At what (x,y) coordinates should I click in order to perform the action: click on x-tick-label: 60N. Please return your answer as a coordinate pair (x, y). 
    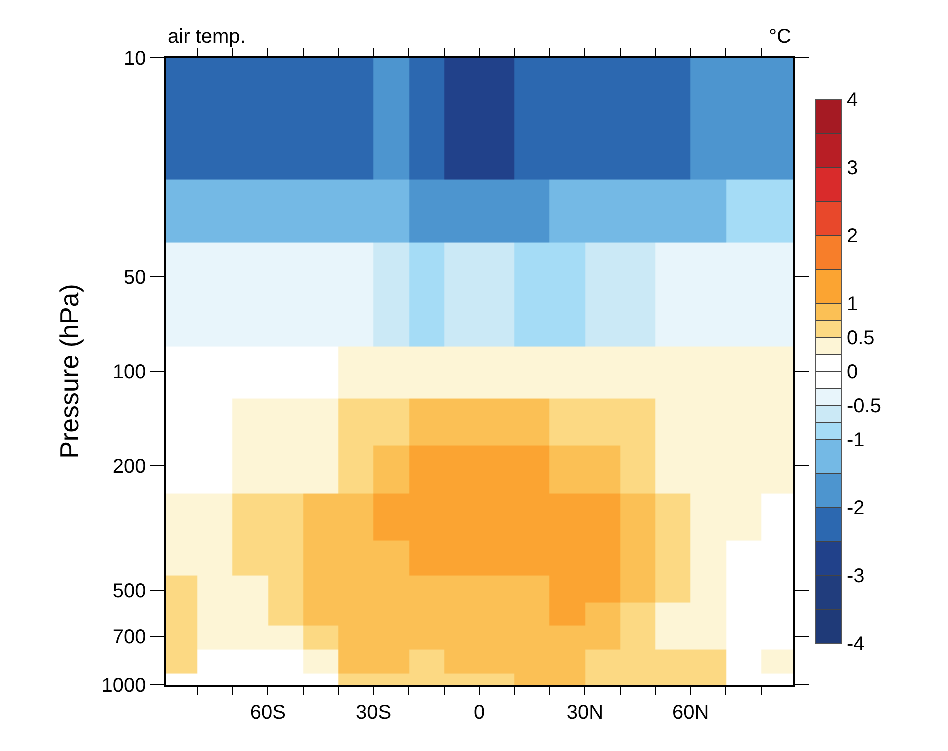
    Looking at the image, I should click on (691, 713).